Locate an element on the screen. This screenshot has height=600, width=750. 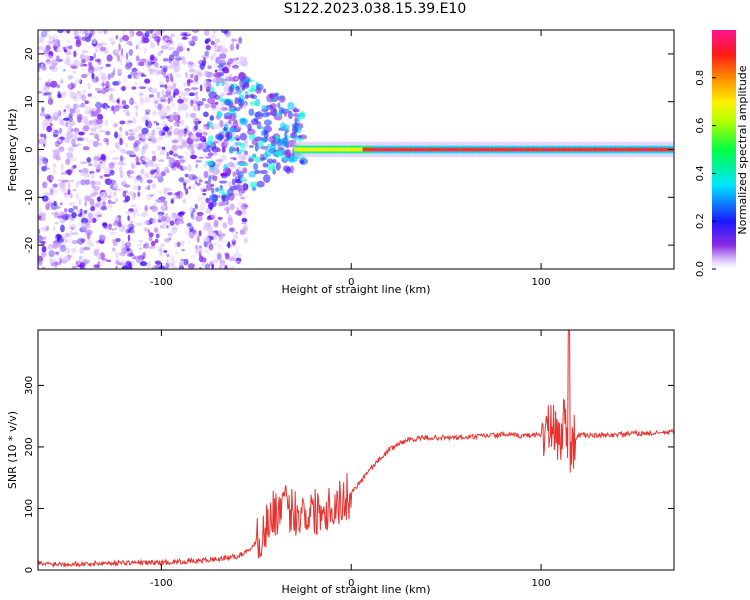
colorbar-tick-label: 0.6 is located at coordinates (700, 126).